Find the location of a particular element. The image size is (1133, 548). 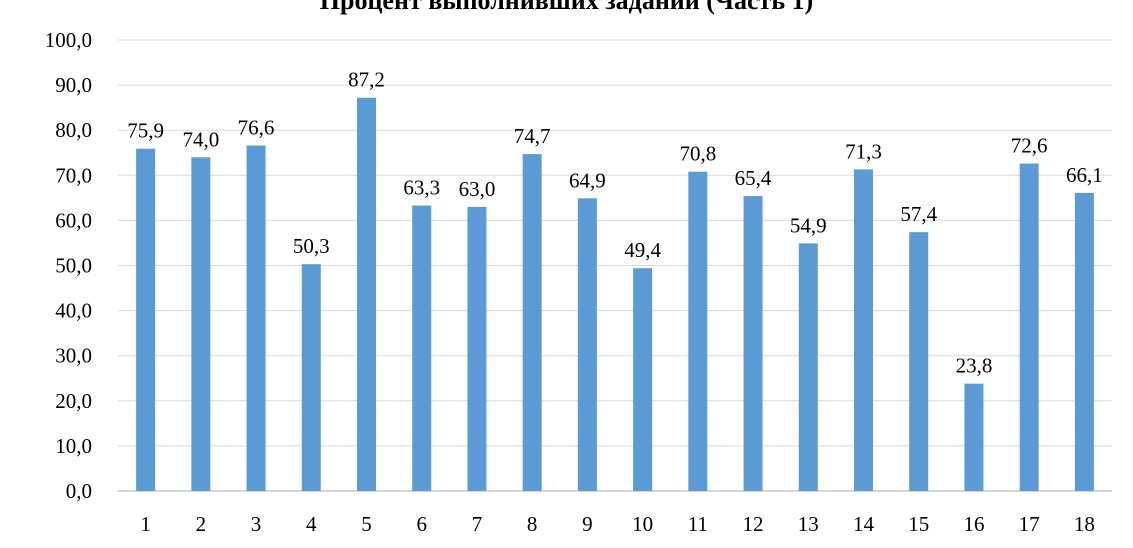

data-label: 71,3 is located at coordinates (863, 151).